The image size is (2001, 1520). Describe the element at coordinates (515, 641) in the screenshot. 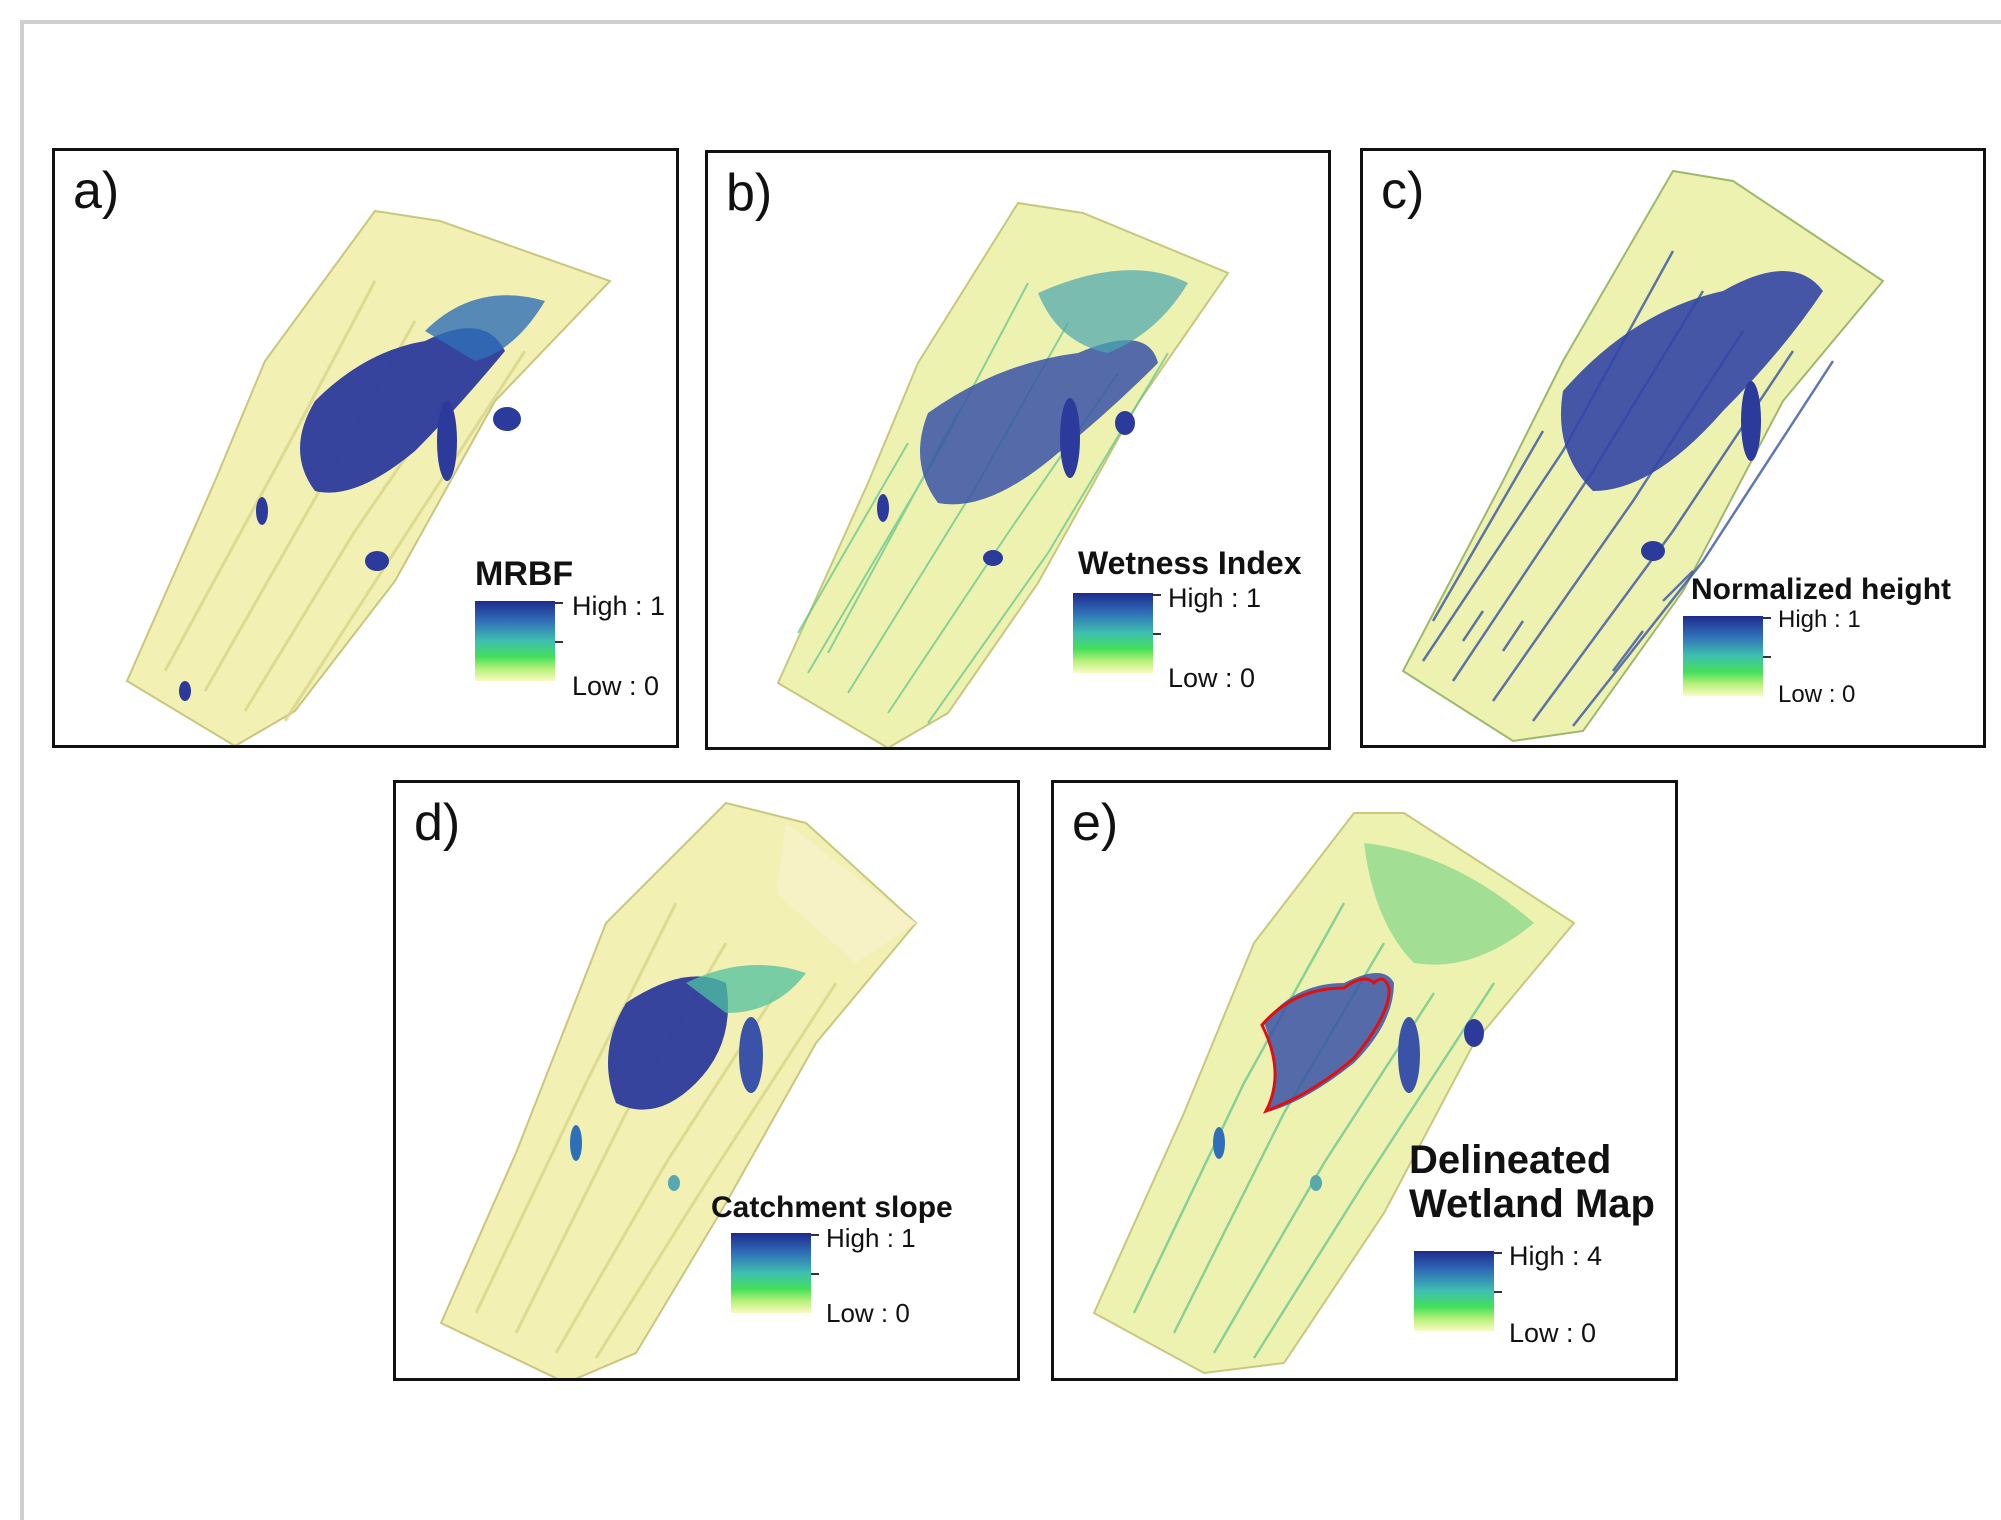

I see `panel-a-legend-ramp` at that location.